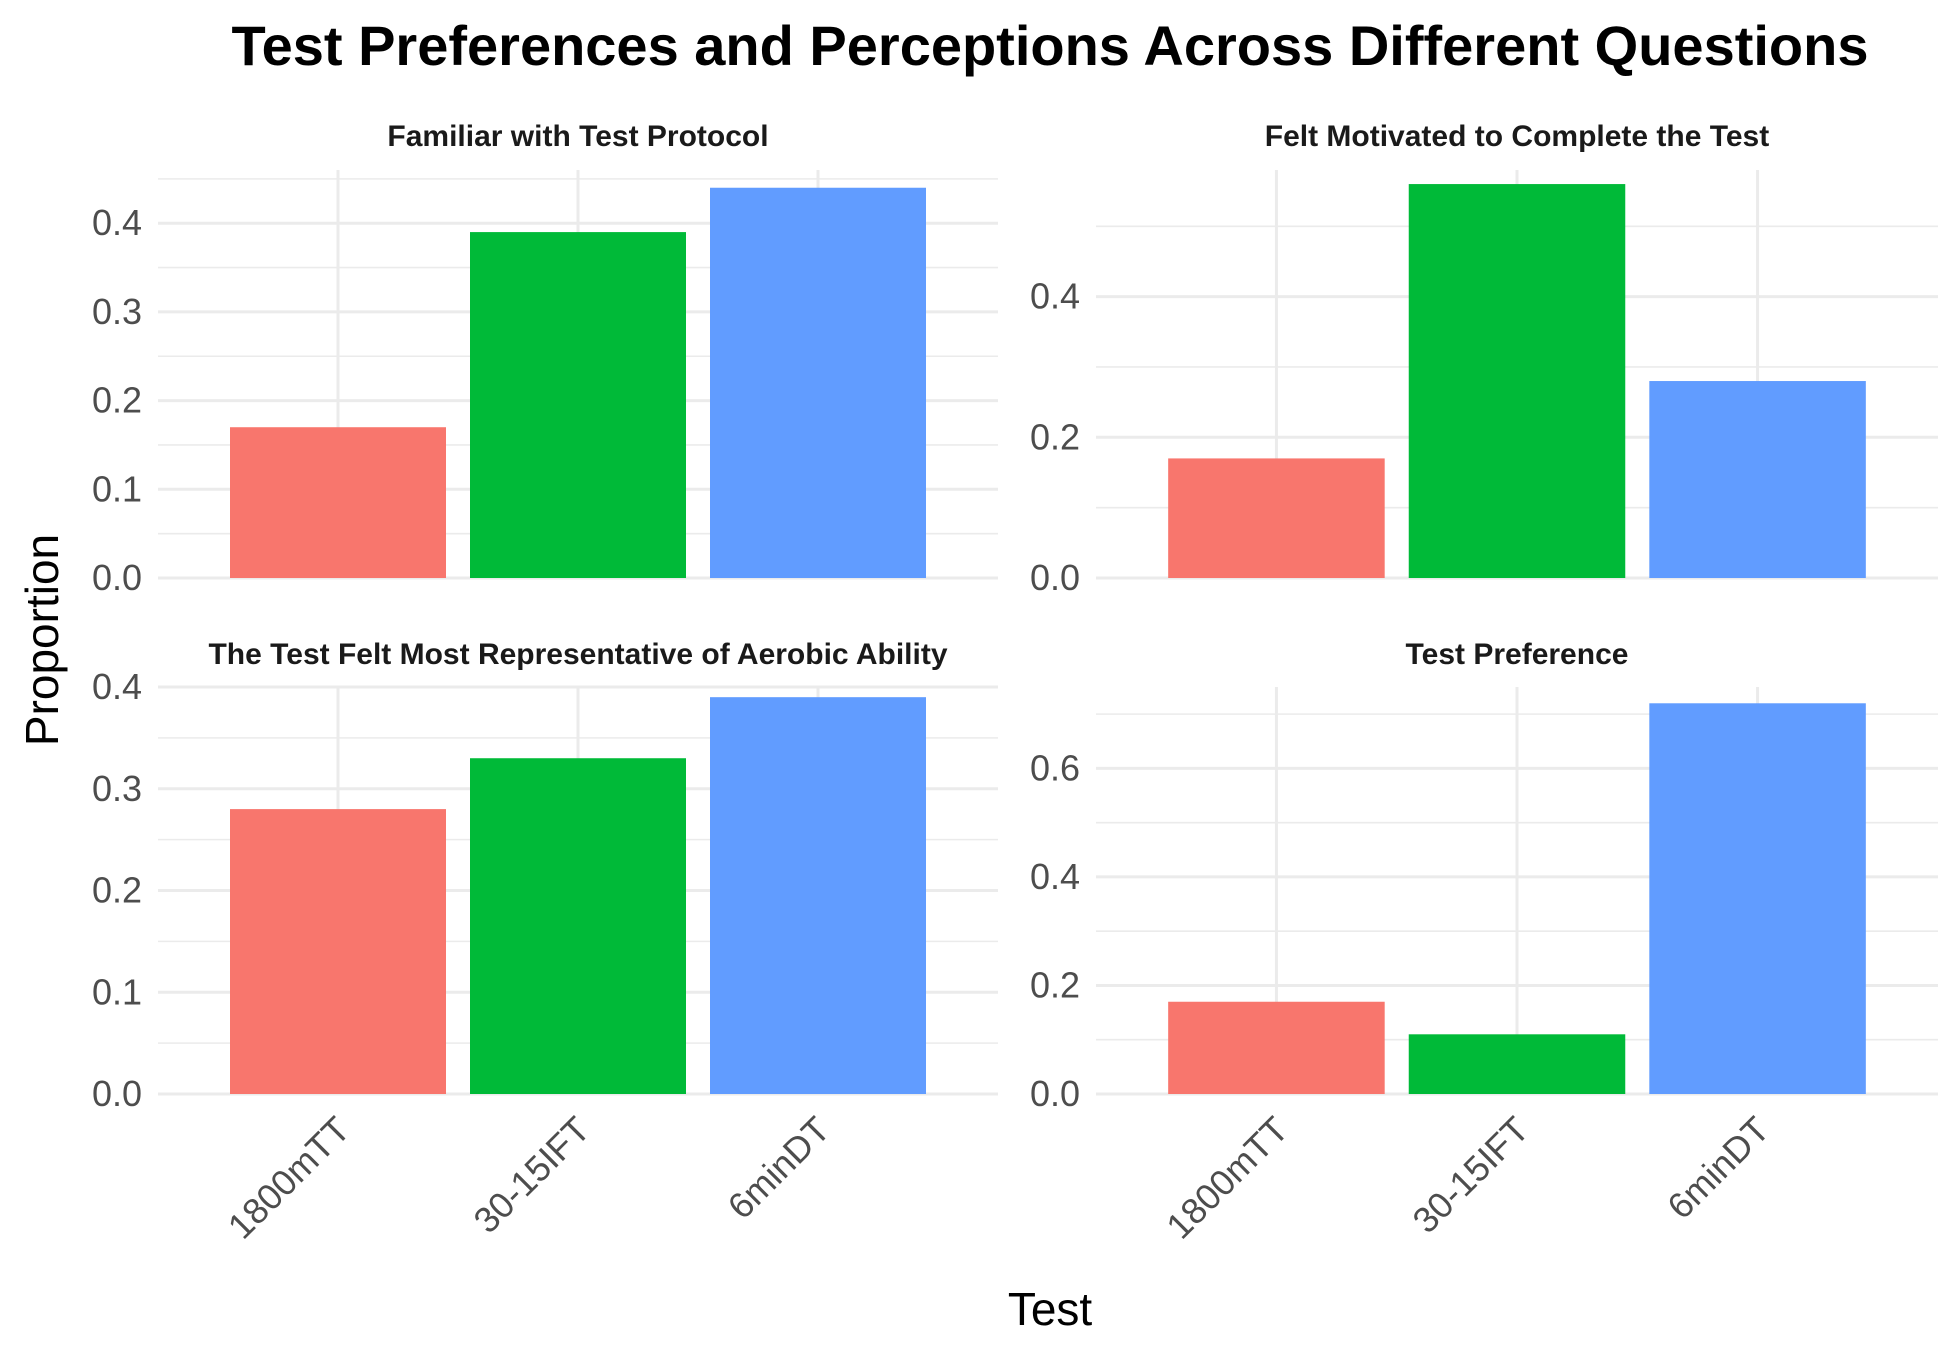 This screenshot has height=1350, width=1950. What do you see at coordinates (577, 136) in the screenshot?
I see `facet-title: Familiar with Test Protocol` at bounding box center [577, 136].